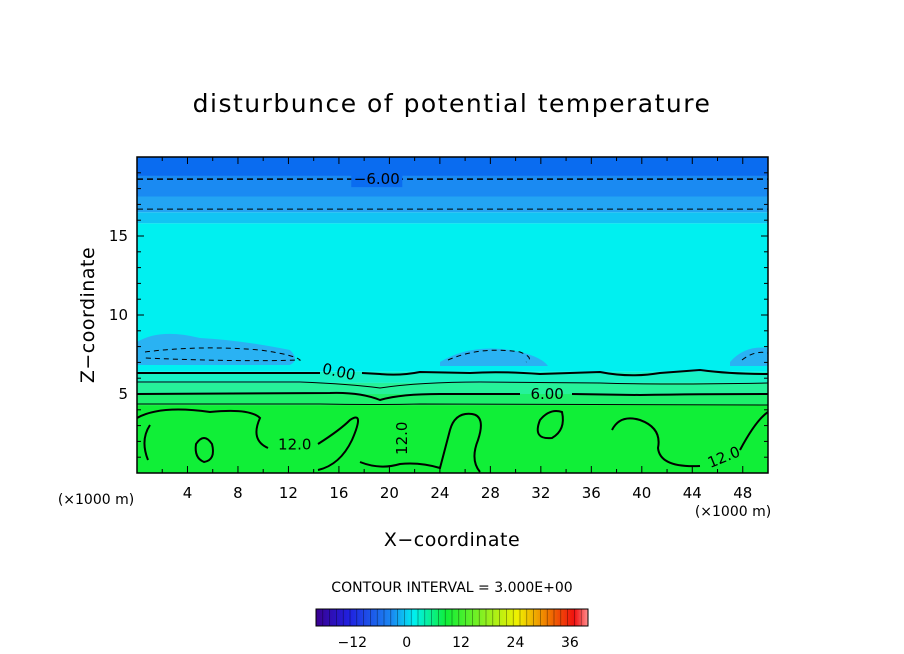 This screenshot has height=654, width=904. What do you see at coordinates (641, 493) in the screenshot?
I see `x-tick-label-9: 40` at bounding box center [641, 493].